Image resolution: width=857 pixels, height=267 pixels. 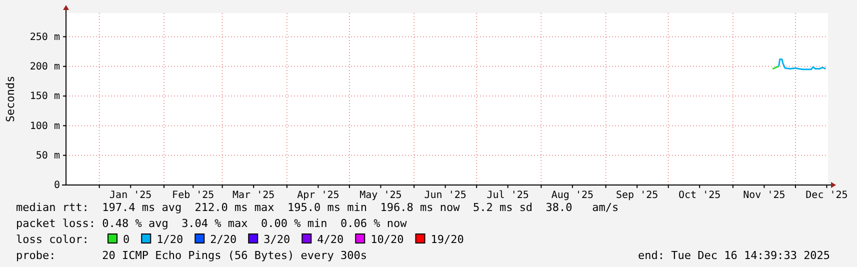 What do you see at coordinates (734, 255) in the screenshot?
I see `text: end: Tue Dec 16 14:39:33 2025` at bounding box center [734, 255].